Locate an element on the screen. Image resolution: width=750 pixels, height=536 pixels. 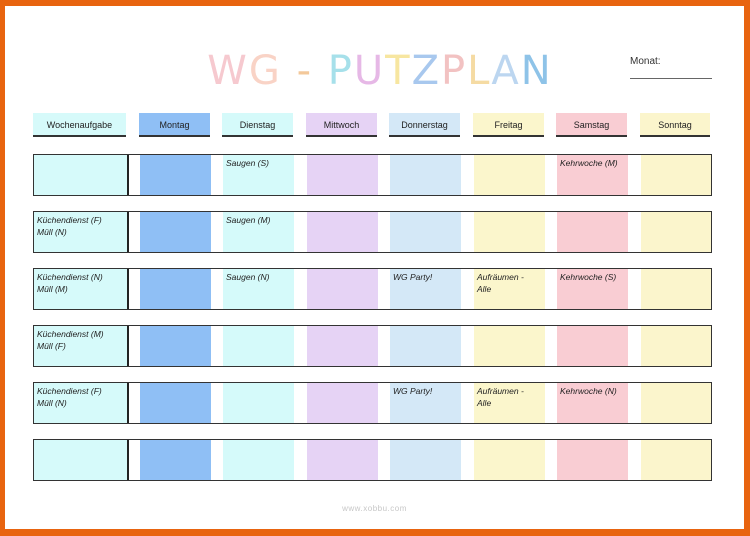
cell-dienstag: Saugen (M) is located at coordinates (258, 232).